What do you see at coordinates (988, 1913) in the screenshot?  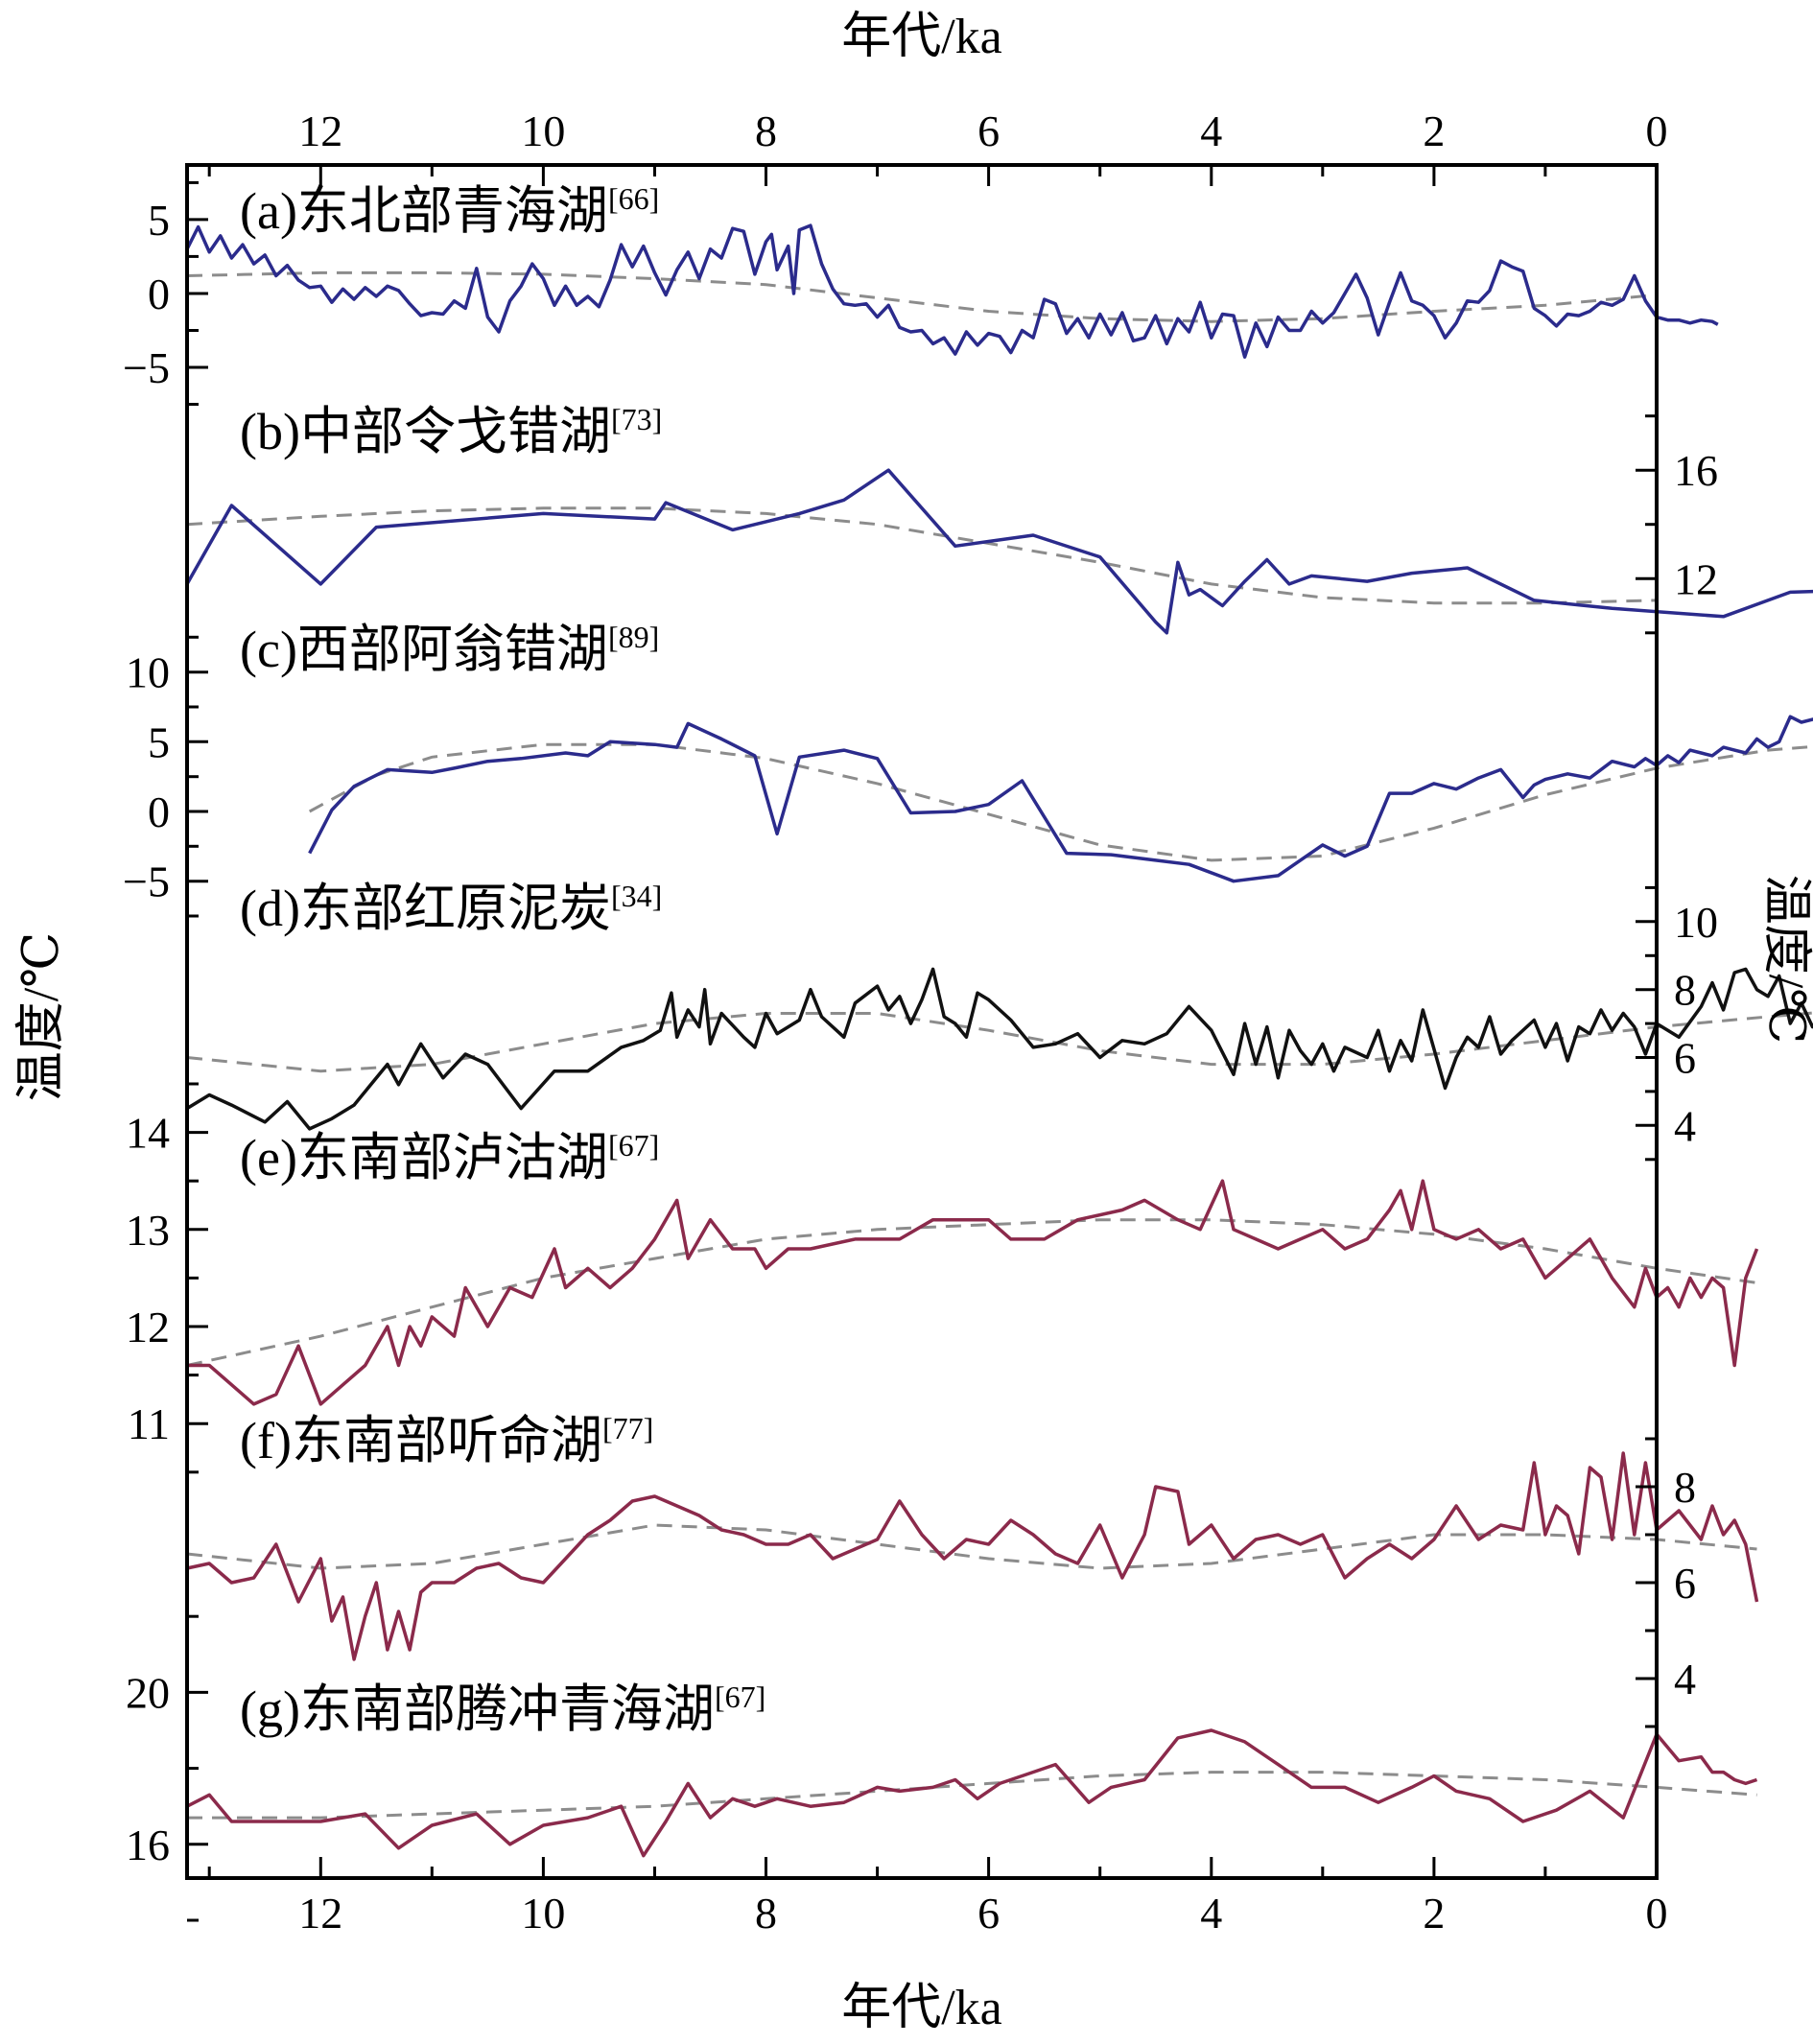 I see `x-tick-label-bottom: 6` at bounding box center [988, 1913].